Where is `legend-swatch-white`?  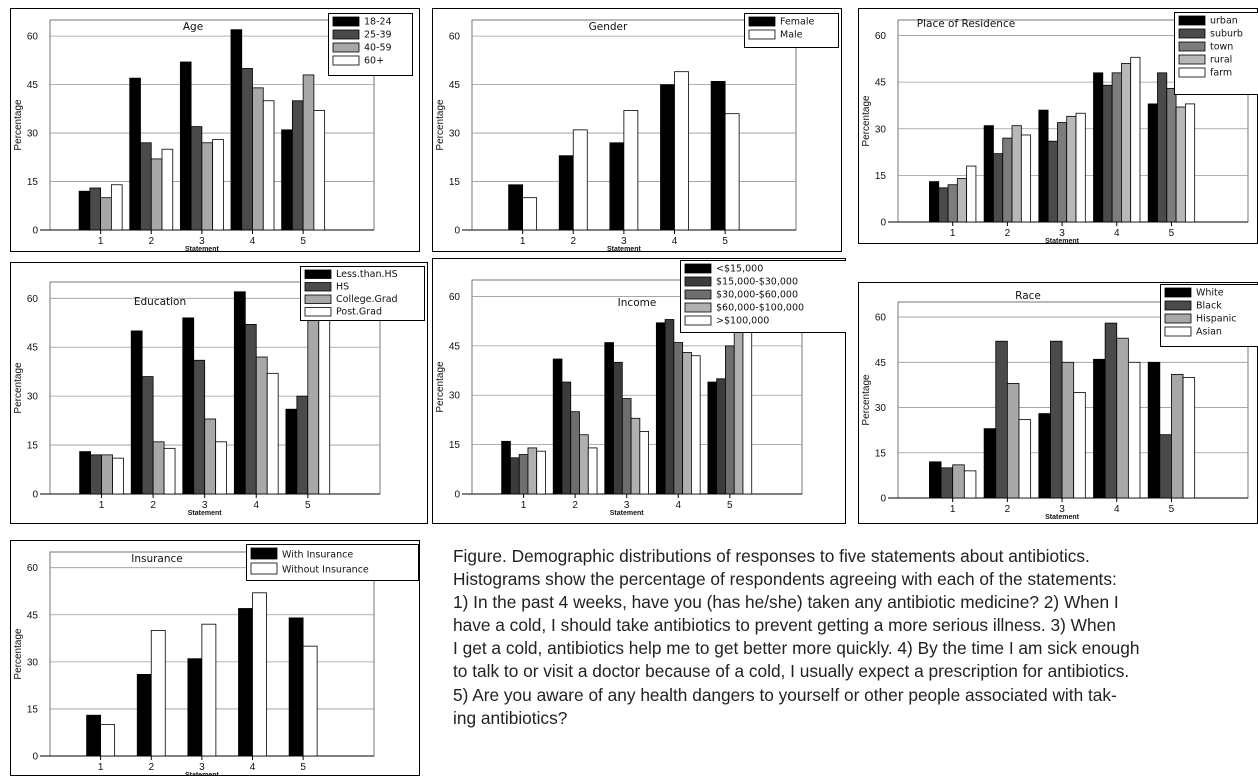 legend-swatch-white is located at coordinates (1178, 292).